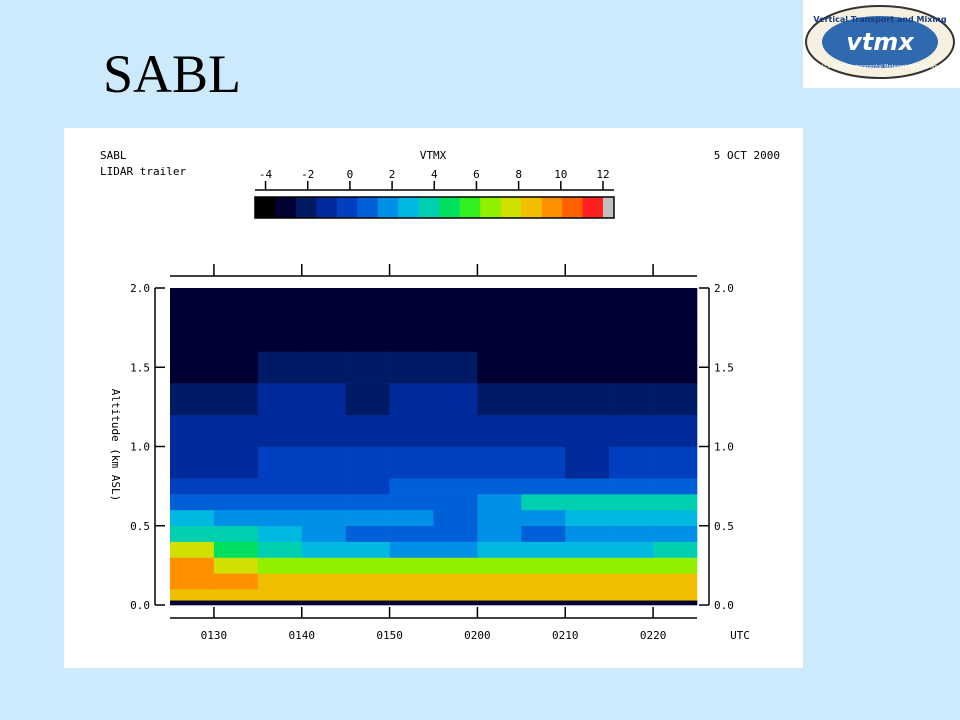  What do you see at coordinates (140, 526) in the screenshot?
I see `y-tick-label: 0.5` at bounding box center [140, 526].